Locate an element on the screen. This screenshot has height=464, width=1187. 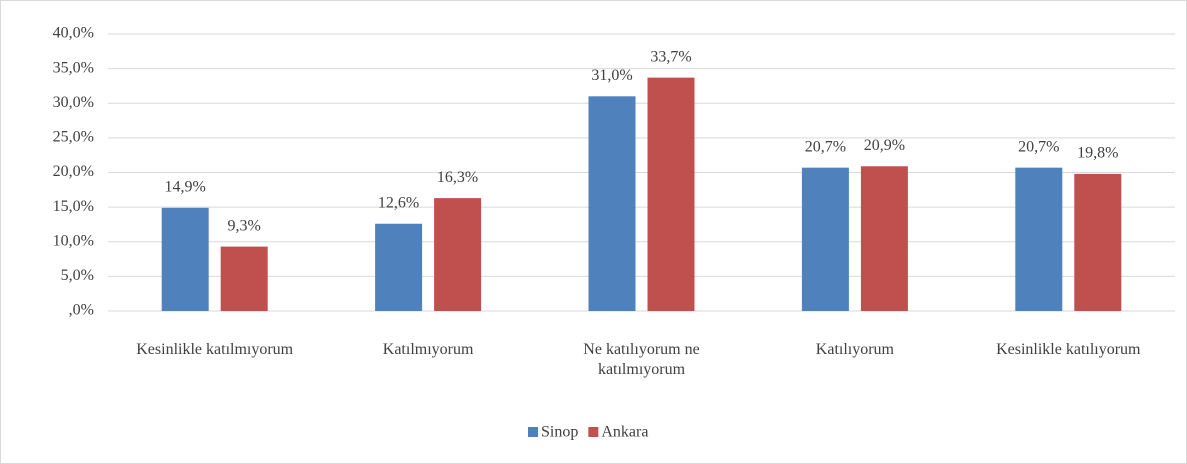
x-tick-label: Kesinlikle katılıyorum is located at coordinates (1068, 349).